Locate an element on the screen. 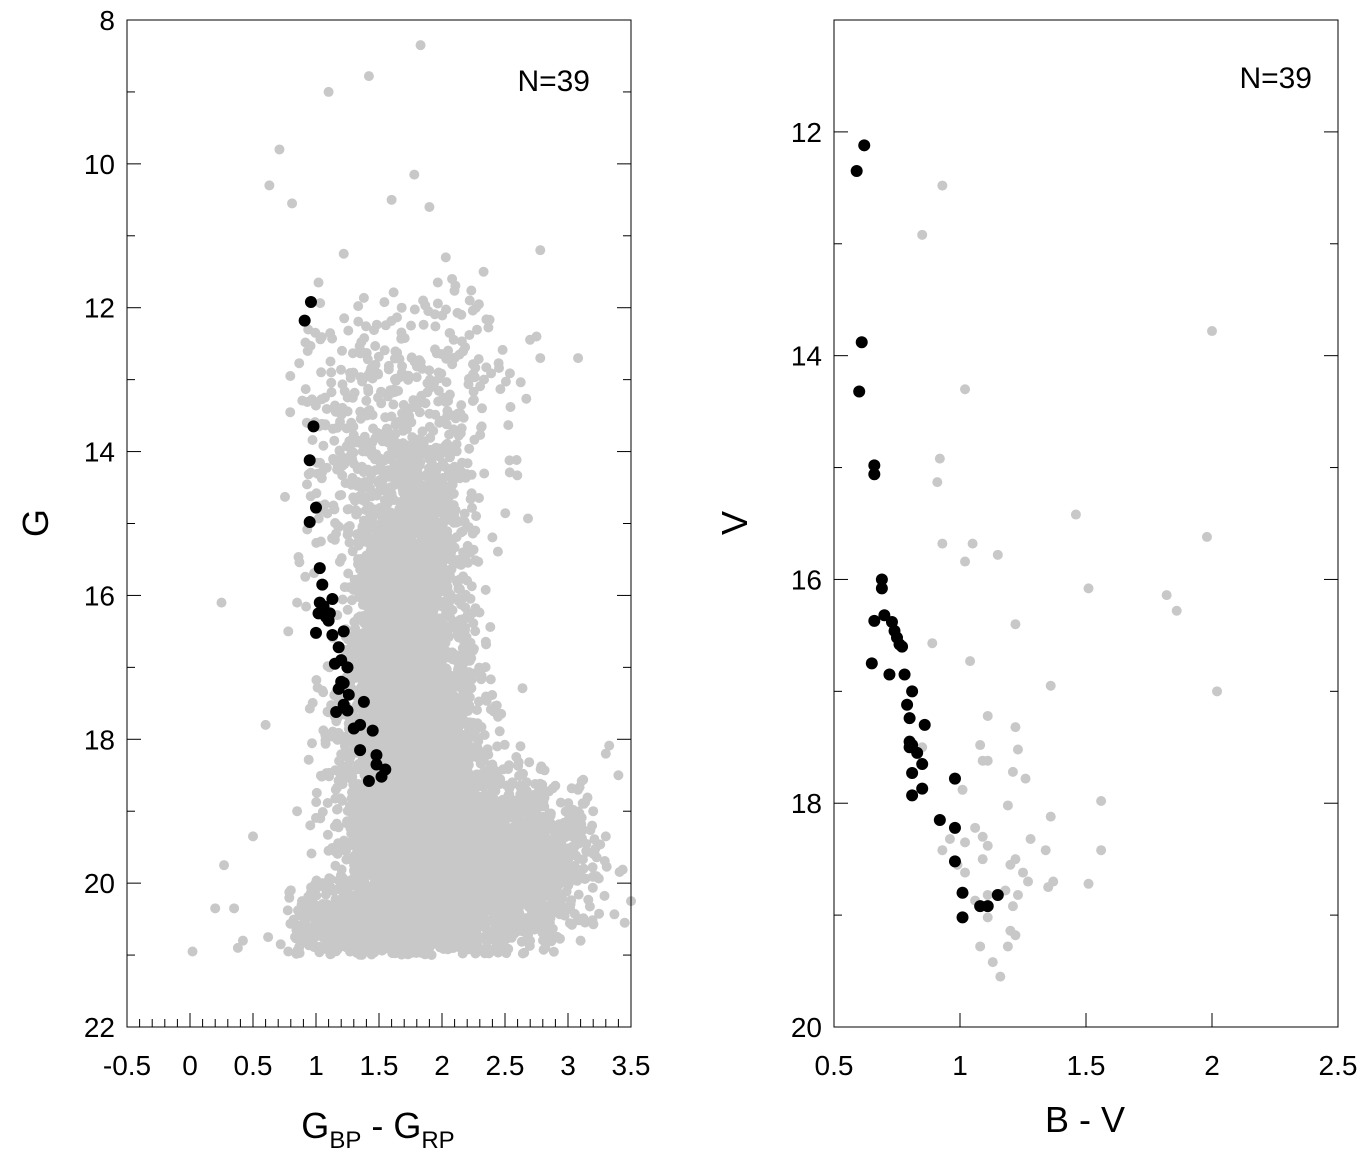  y-tick-label: 12 is located at coordinates (99, 308).